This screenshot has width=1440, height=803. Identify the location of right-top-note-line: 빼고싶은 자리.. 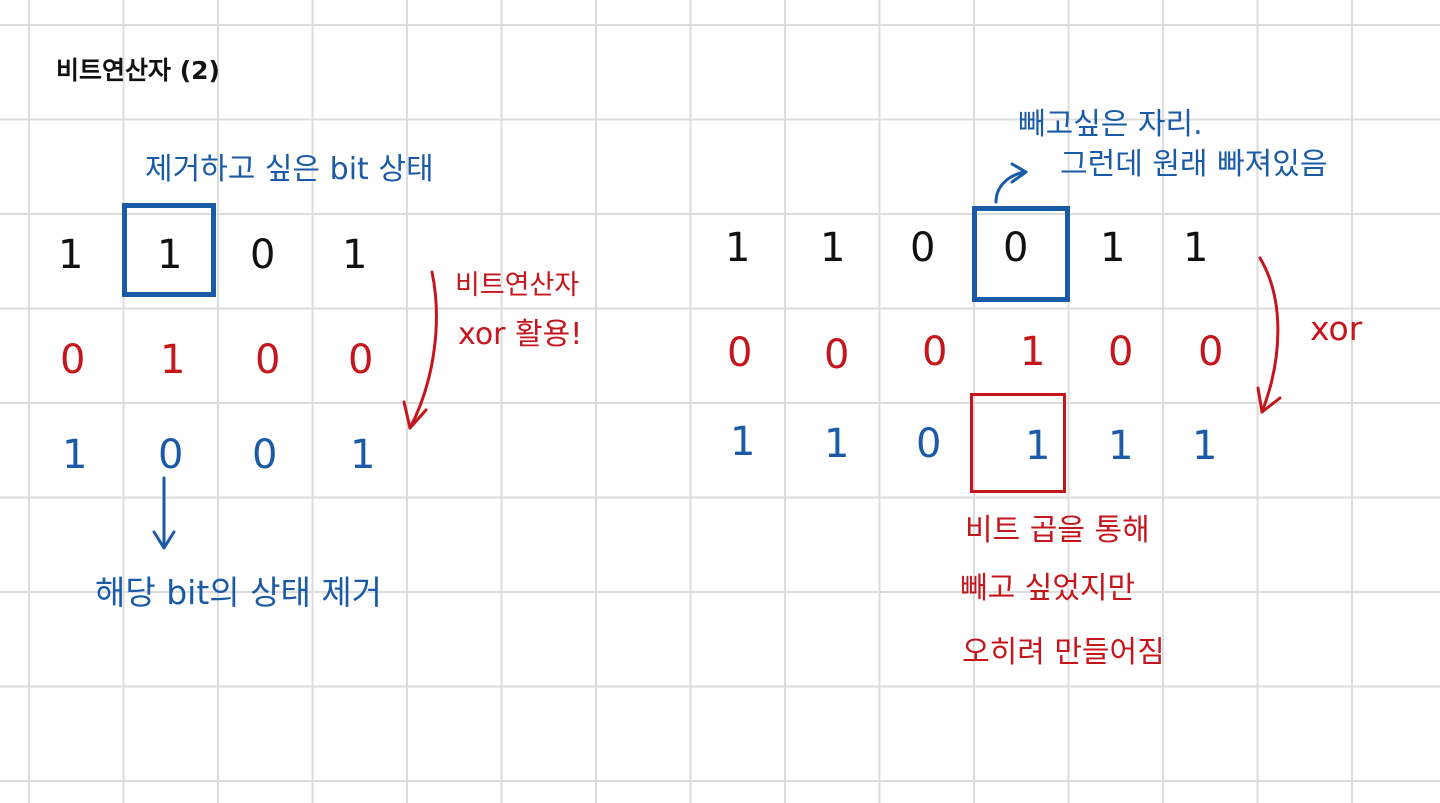
(1110, 124).